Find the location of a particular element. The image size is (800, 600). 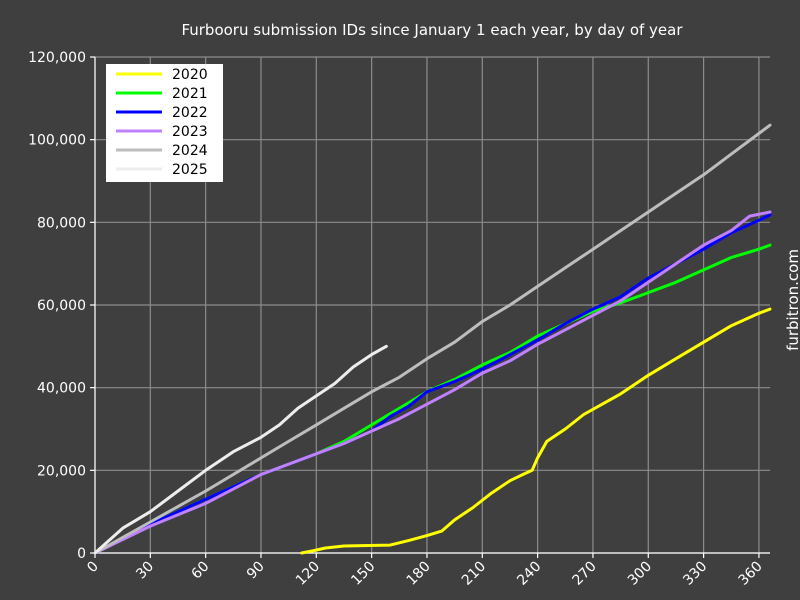

y-tick-label: 100,000 is located at coordinates (57, 141).